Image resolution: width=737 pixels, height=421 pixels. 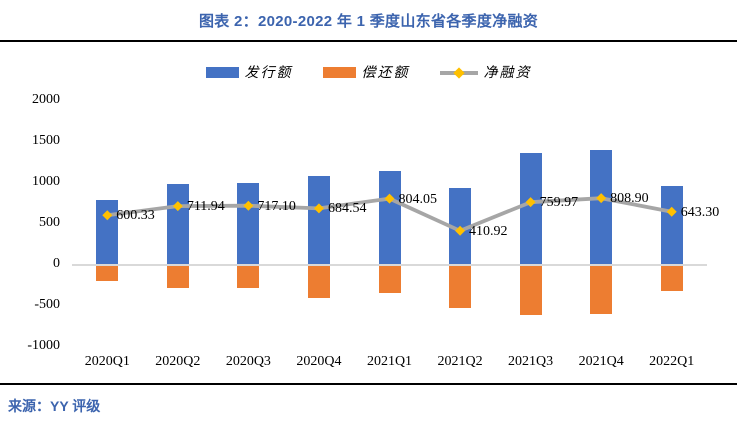 I want to click on legend-item-repayment: 偿还额, so click(x=366, y=72).